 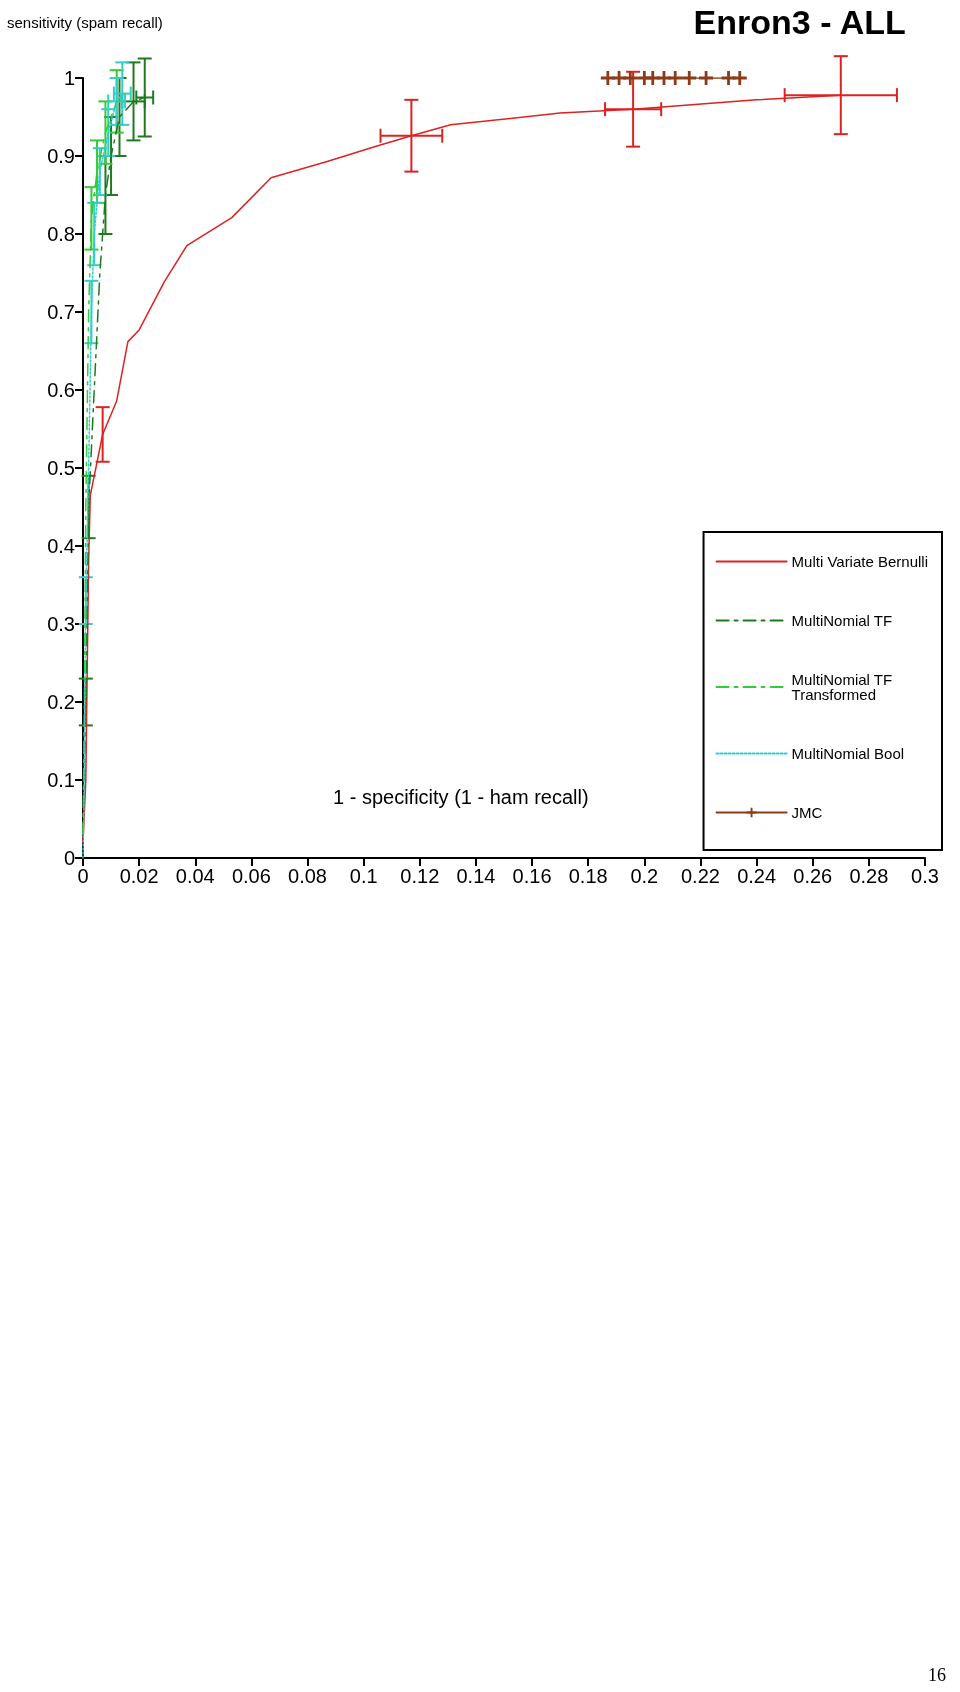 I want to click on y-tick-label: 0.4, so click(x=61, y=546).